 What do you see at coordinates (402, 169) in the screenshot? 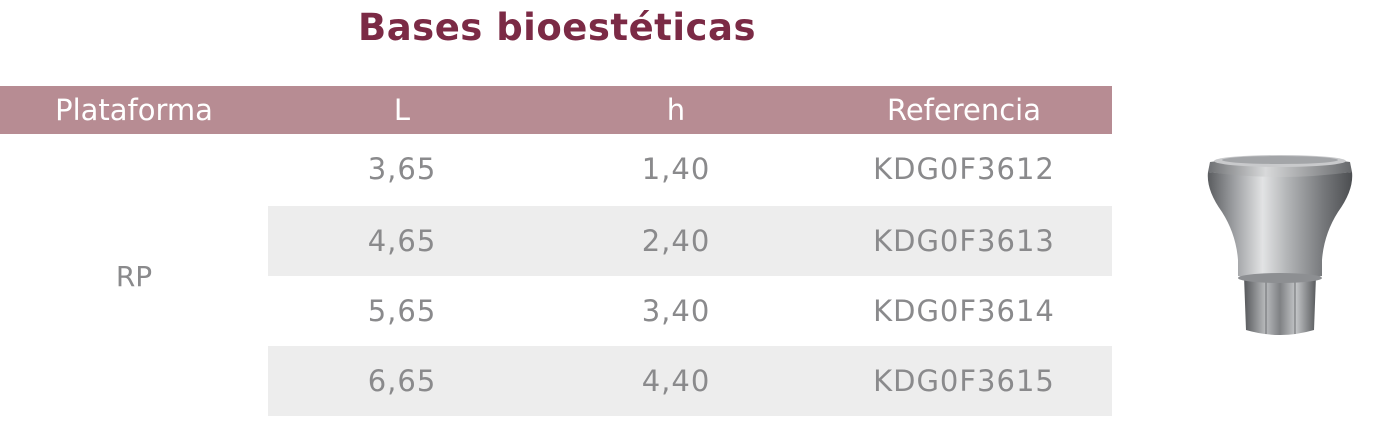
I see `length-cell: 3,65` at bounding box center [402, 169].